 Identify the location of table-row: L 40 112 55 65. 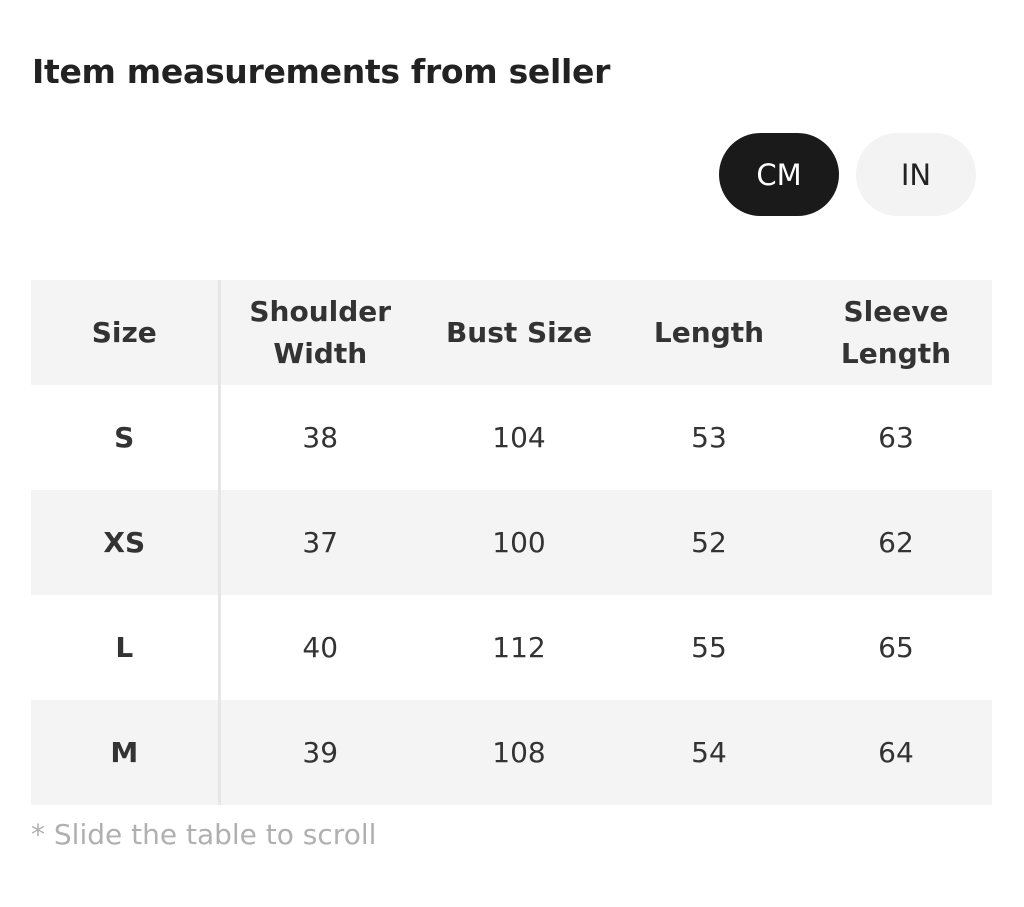
(511, 647).